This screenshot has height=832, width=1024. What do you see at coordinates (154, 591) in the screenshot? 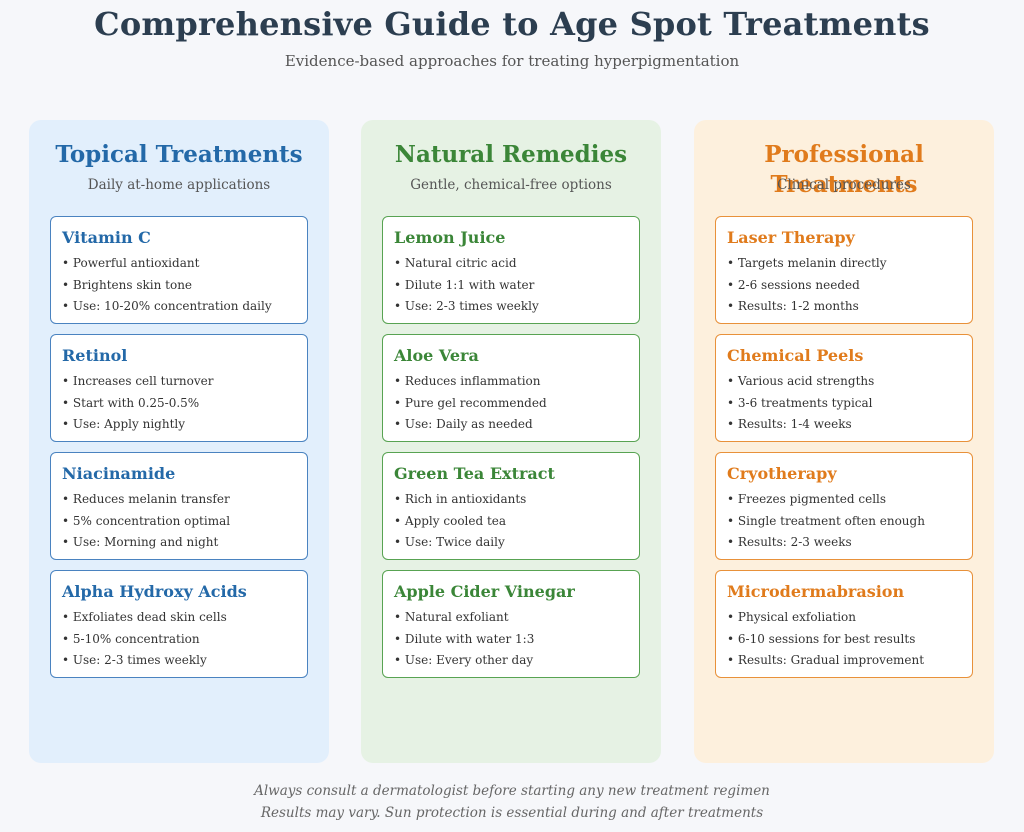
I see `card-title: Alpha Hydroxy Acids` at bounding box center [154, 591].